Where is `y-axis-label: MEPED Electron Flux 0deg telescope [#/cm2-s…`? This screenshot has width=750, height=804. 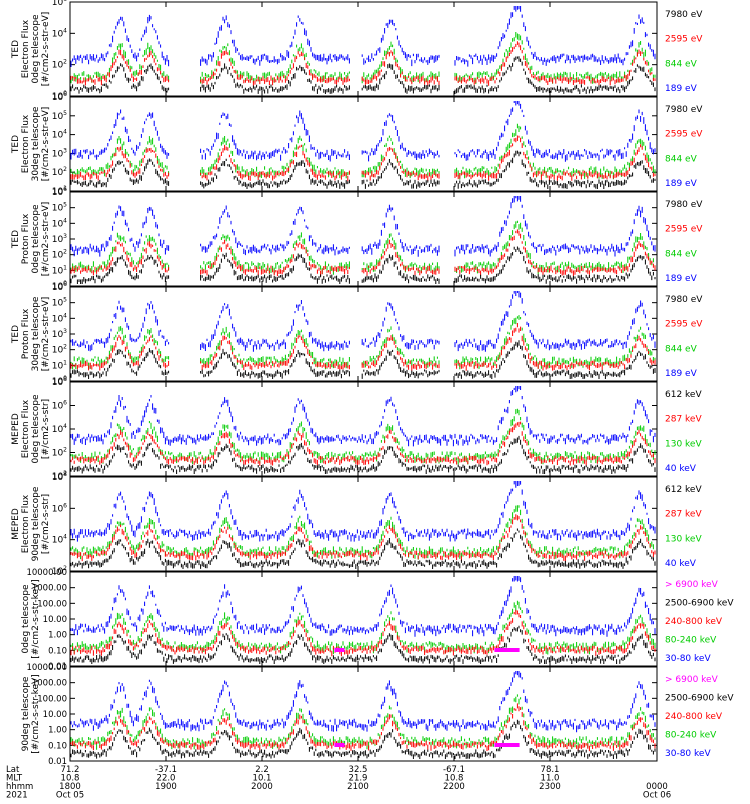 y-axis-label: MEPED Electron Flux 0deg telescope [#/cm2-s… is located at coordinates (31, 429).